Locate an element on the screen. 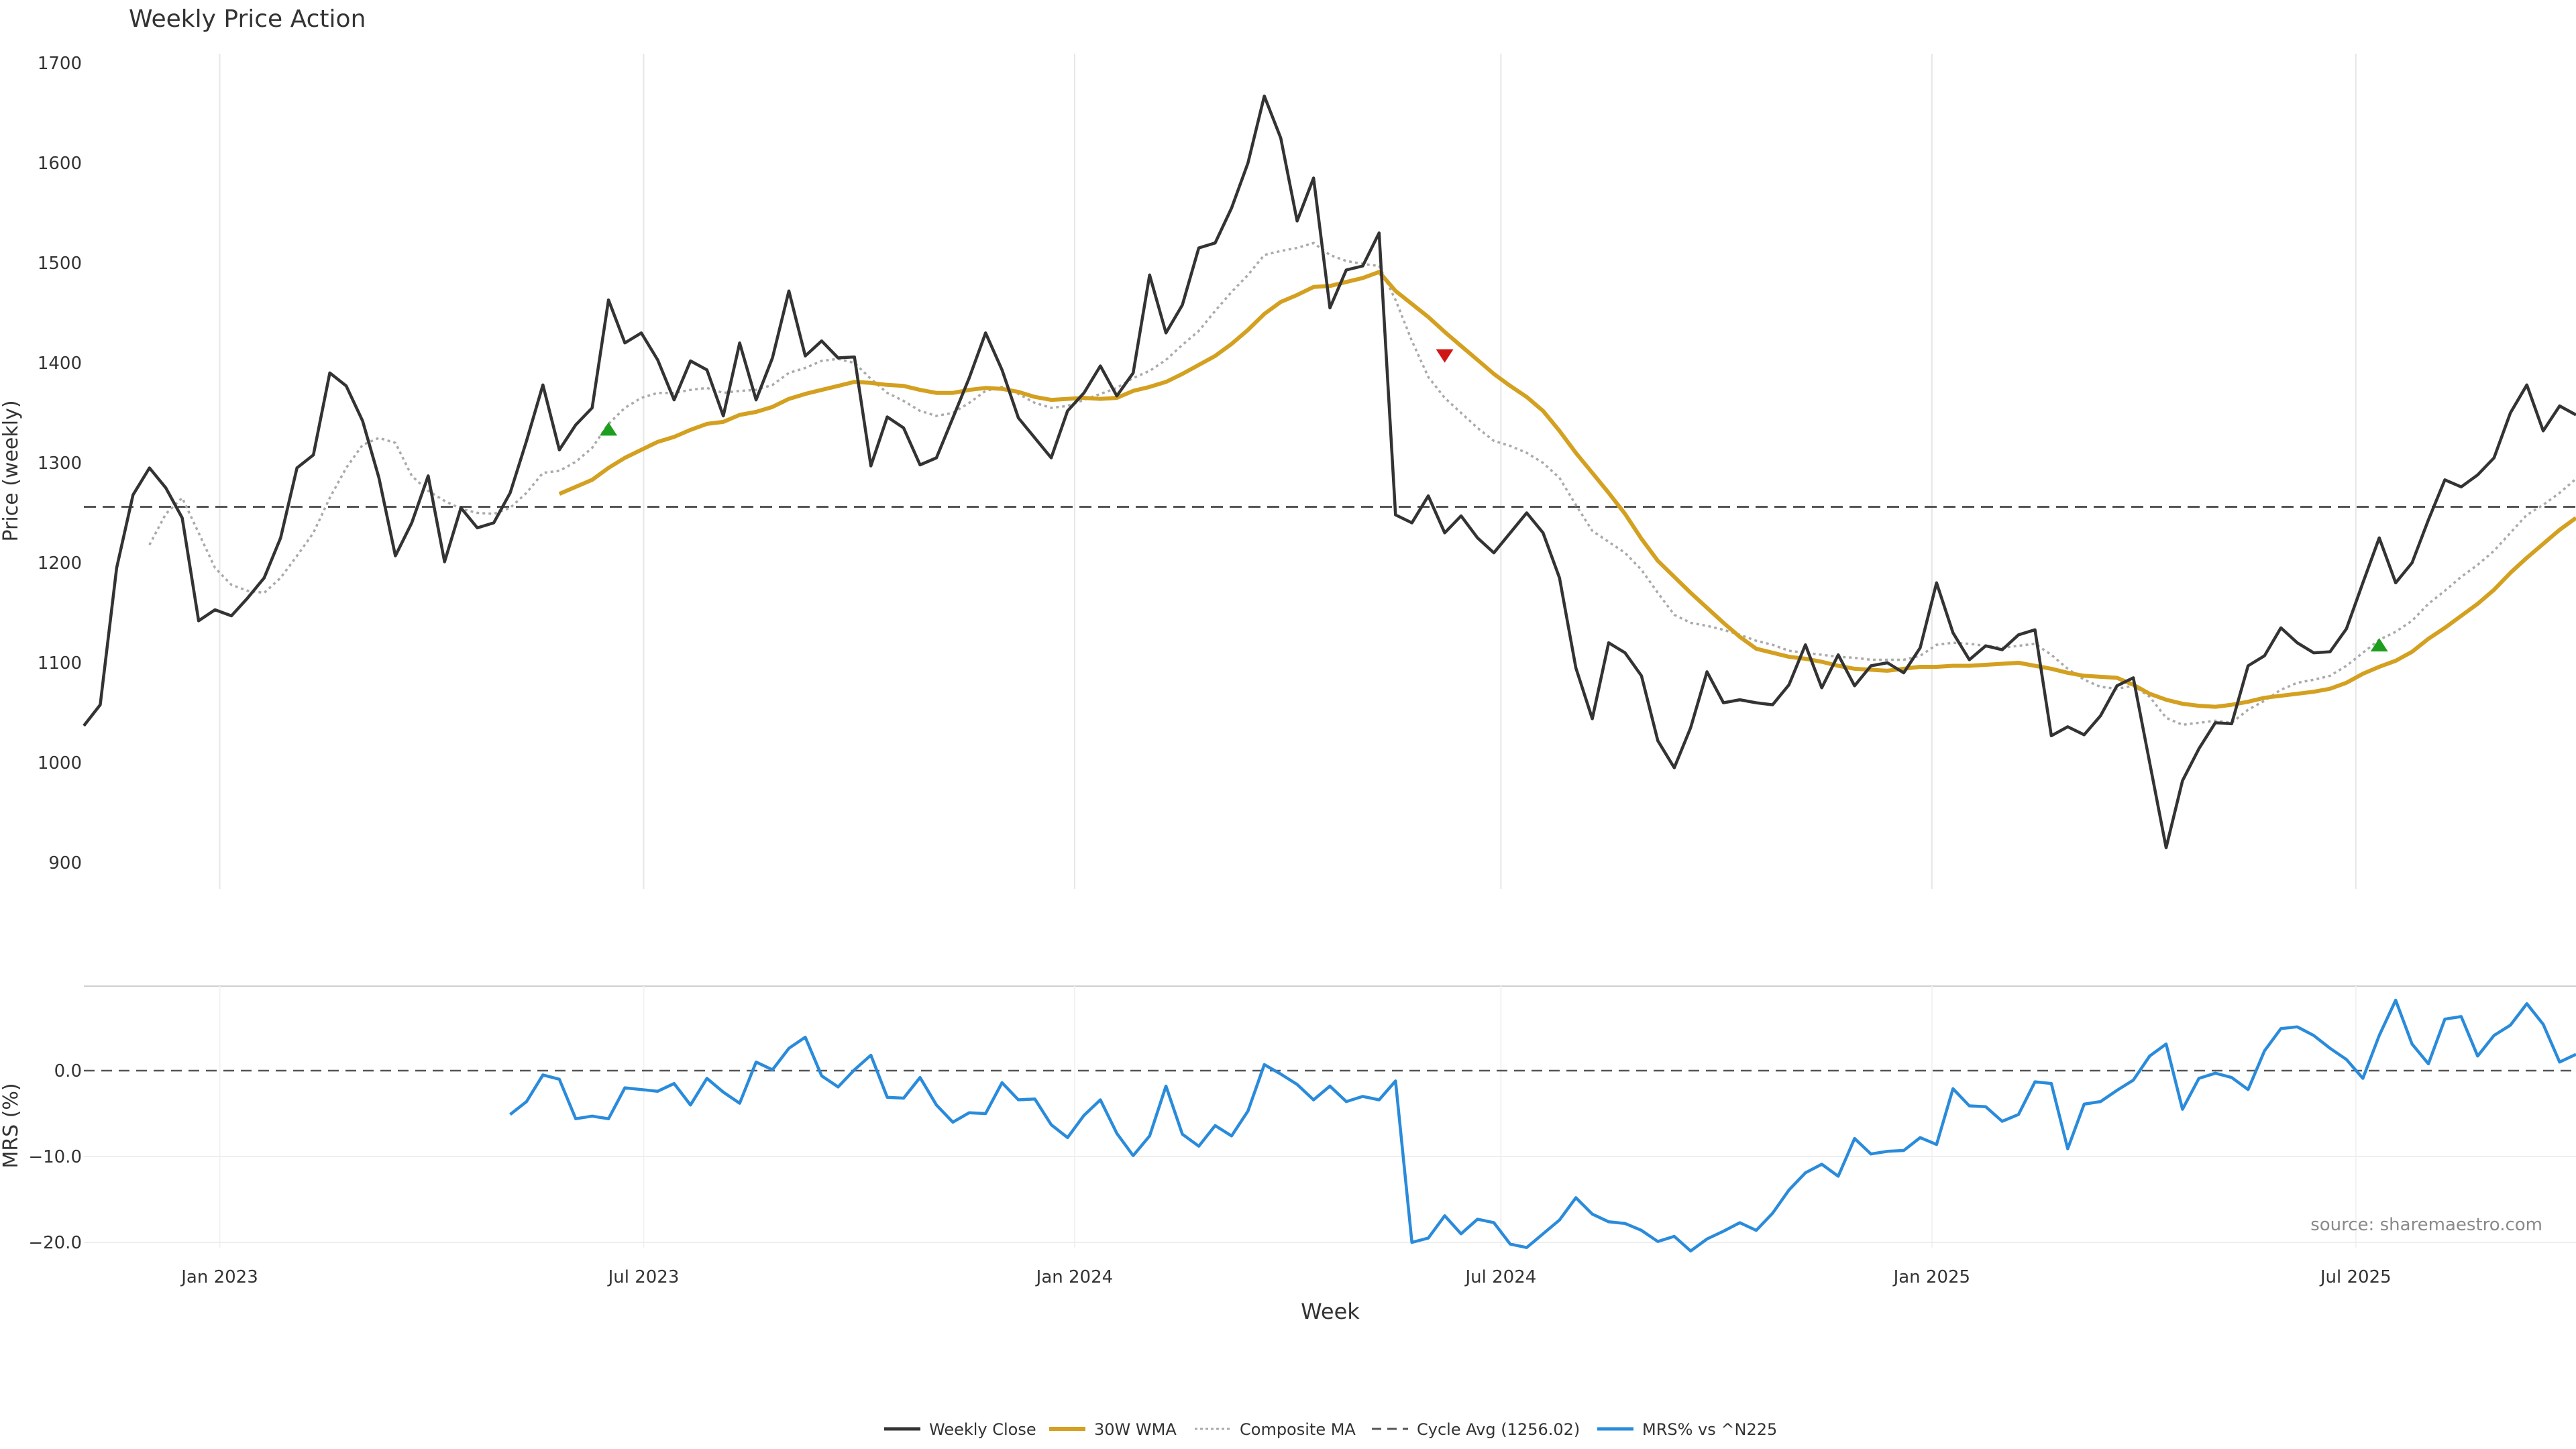  legend-item-composite: Composite MA is located at coordinates (1275, 1429).